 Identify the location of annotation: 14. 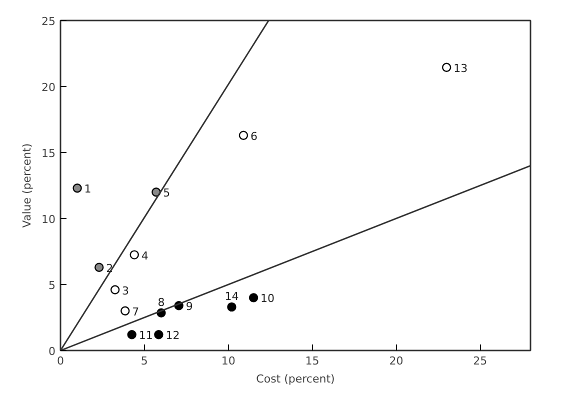
(231, 296).